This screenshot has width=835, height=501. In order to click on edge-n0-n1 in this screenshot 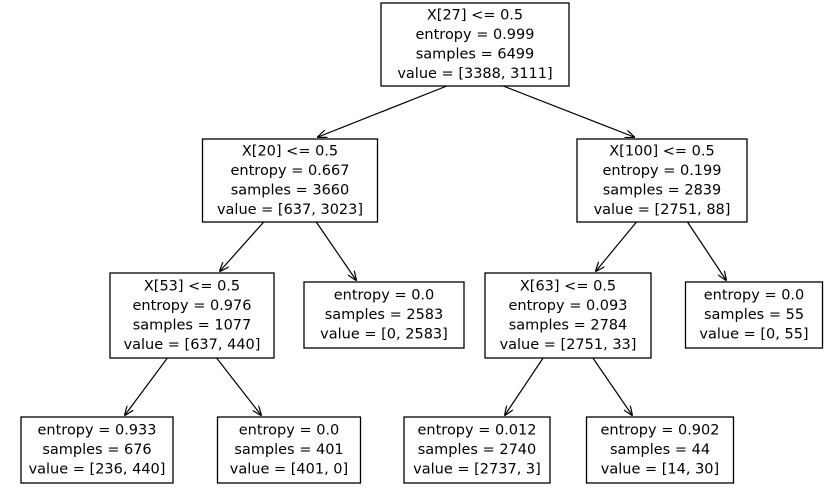, I will do `click(383, 111)`.